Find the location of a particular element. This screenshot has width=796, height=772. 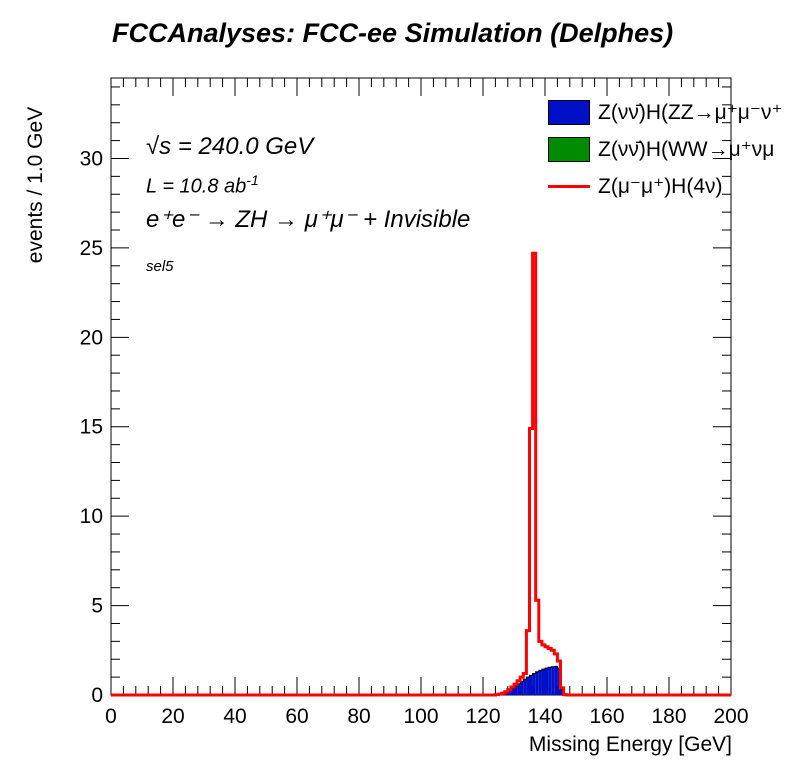

x-axis-label: Missing Energy [GeV] is located at coordinates (630, 744).